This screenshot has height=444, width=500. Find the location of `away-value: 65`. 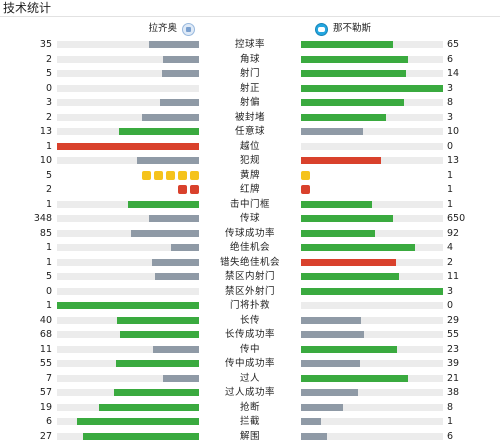

away-value: 65 is located at coordinates (453, 44).